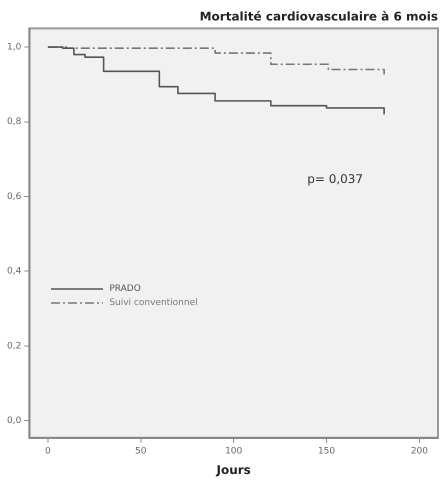 This screenshot has width=440, height=486. I want to click on y-tick-label: 1,0, so click(14, 47).